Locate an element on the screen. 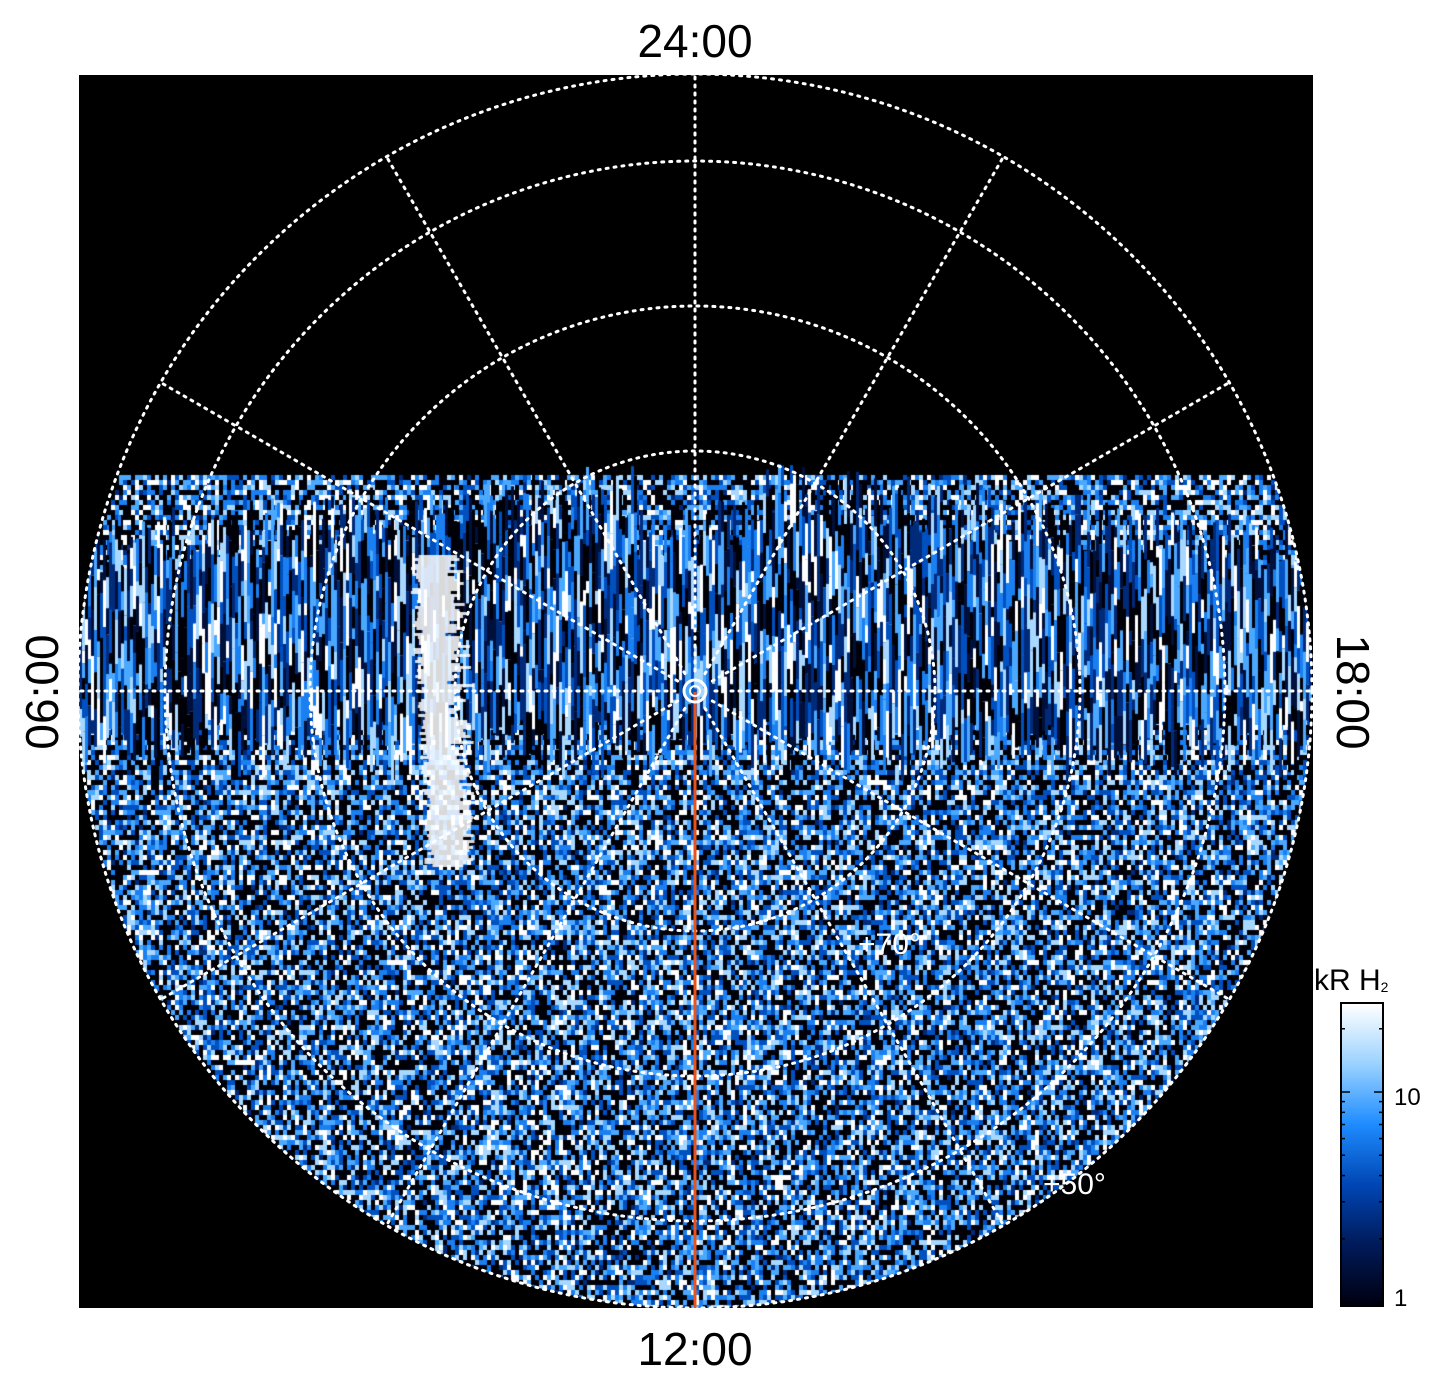 The height and width of the screenshot is (1384, 1447). pole-marker-inner is located at coordinates (695, 691).